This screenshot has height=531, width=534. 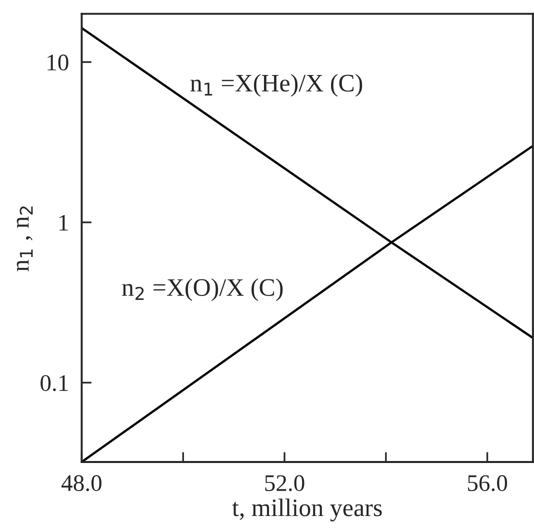 What do you see at coordinates (307, 510) in the screenshot?
I see `x-axis-title: t, million years` at bounding box center [307, 510].